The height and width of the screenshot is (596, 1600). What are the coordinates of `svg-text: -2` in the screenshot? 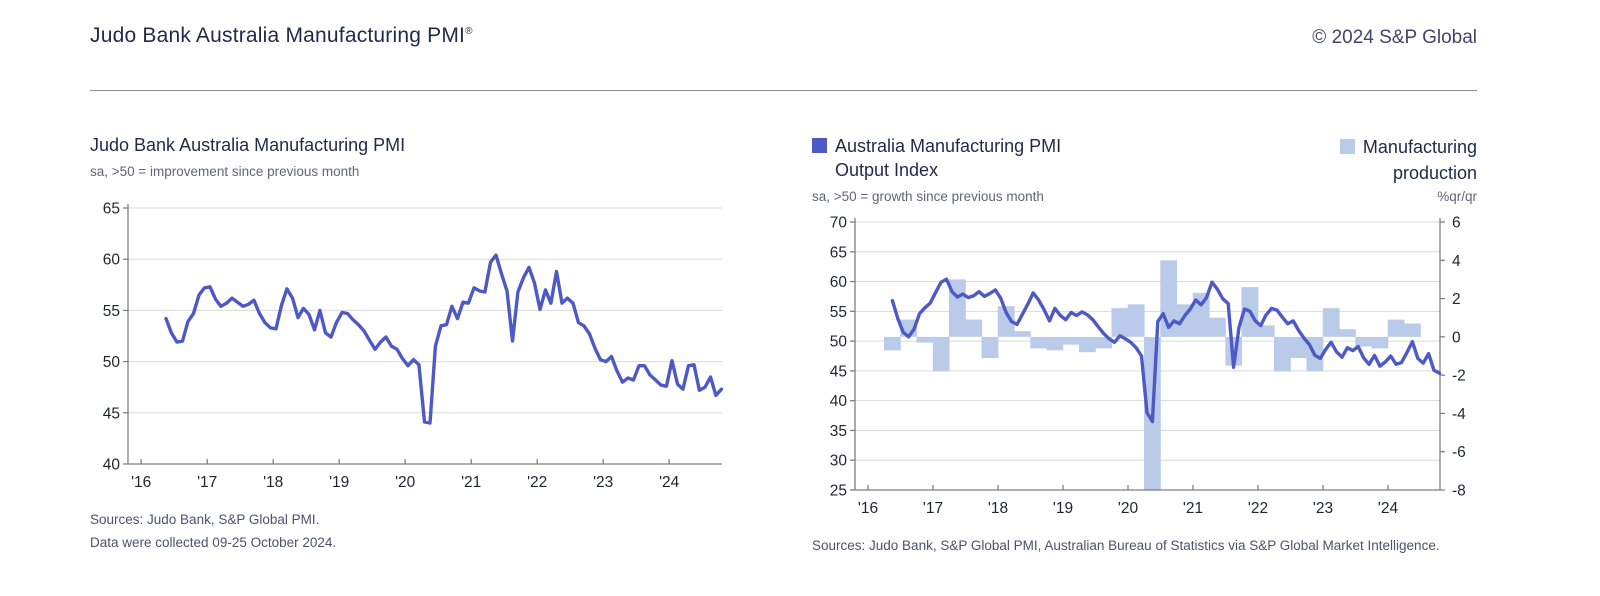 It's located at (1459, 376).